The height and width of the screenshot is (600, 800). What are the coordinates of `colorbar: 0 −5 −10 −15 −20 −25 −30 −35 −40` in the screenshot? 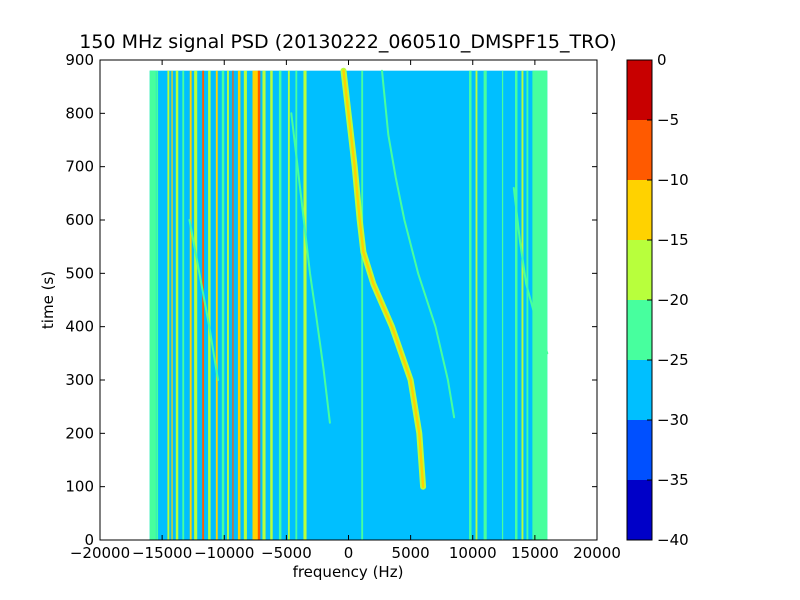 It's located at (657, 300).